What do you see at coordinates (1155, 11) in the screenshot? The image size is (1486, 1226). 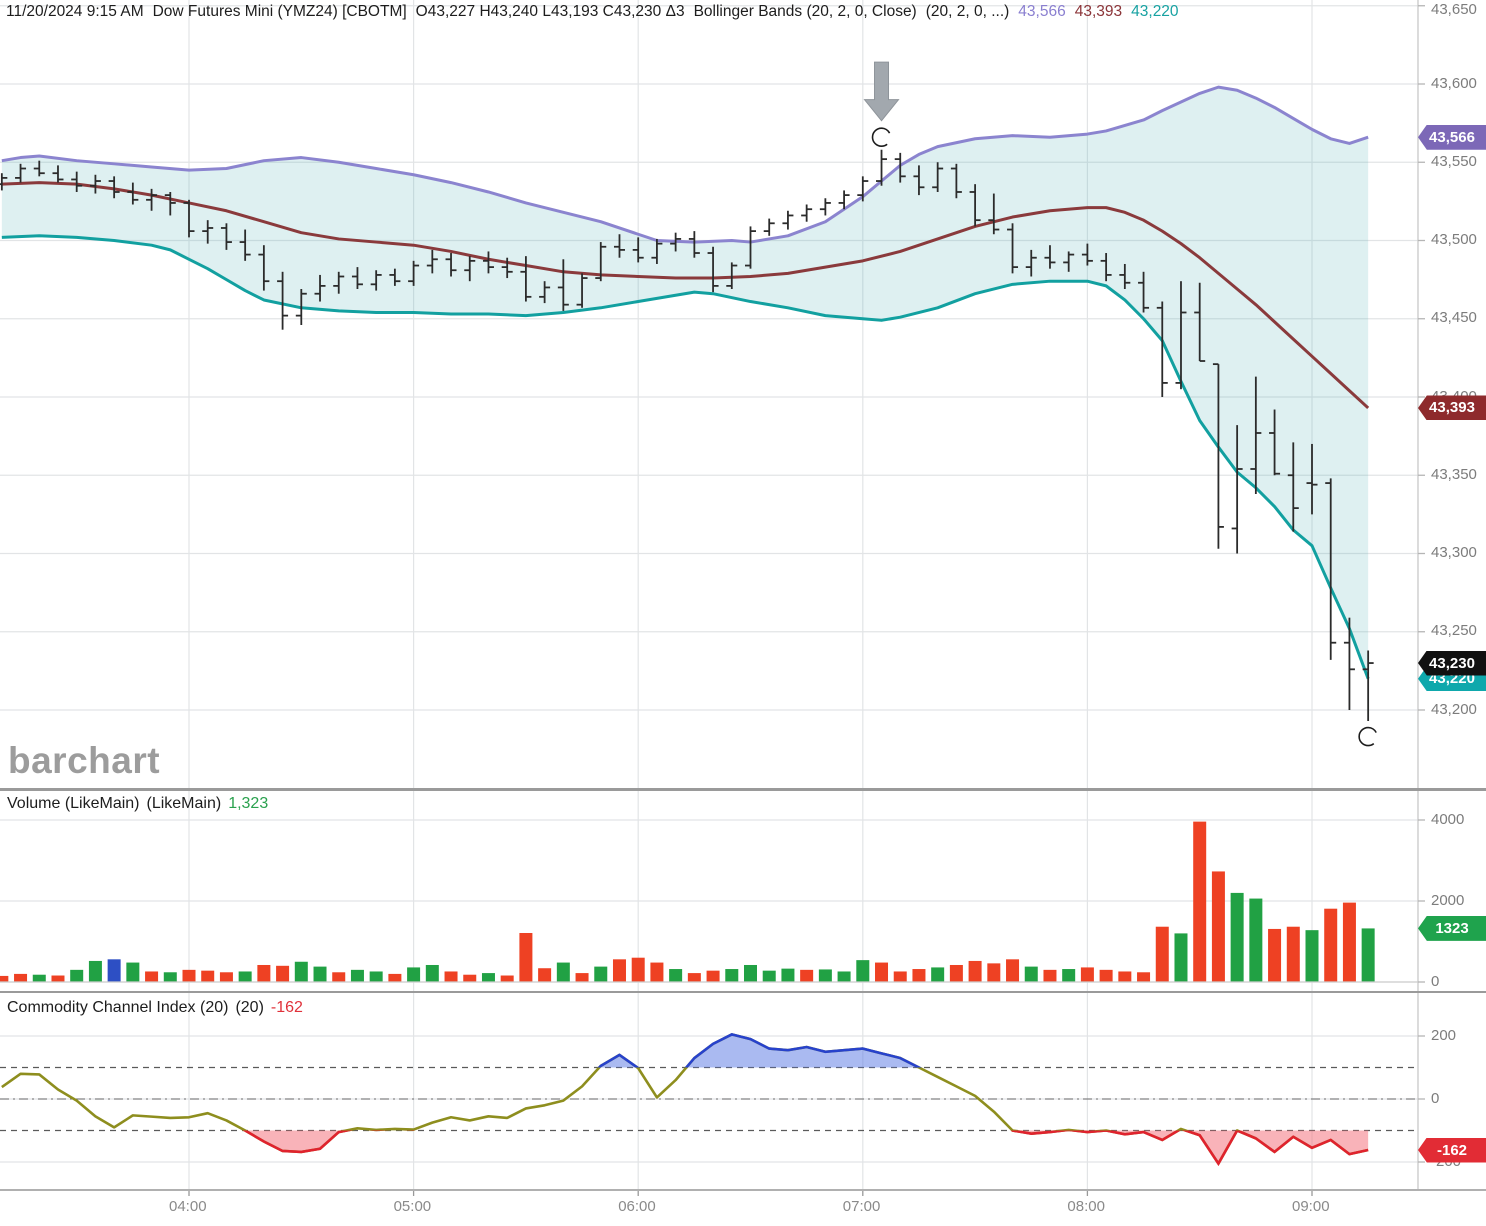 I see `header-segment-7: 43,220` at bounding box center [1155, 11].